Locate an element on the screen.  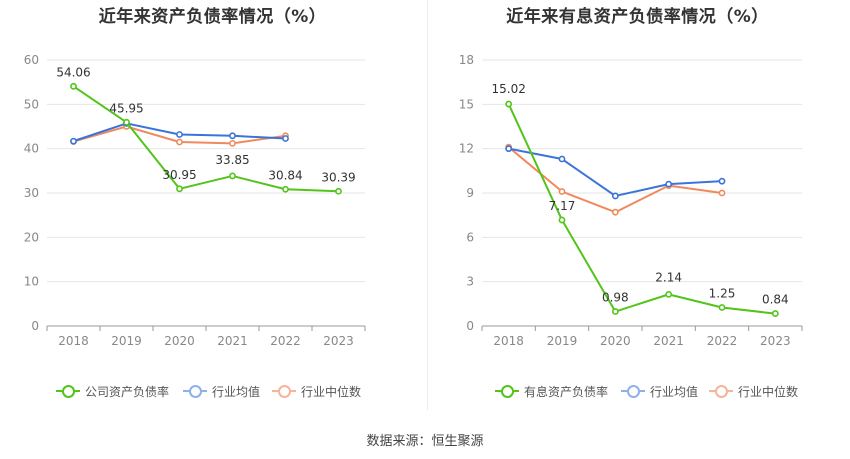
y-tick-label: 50 is located at coordinates (31, 104).